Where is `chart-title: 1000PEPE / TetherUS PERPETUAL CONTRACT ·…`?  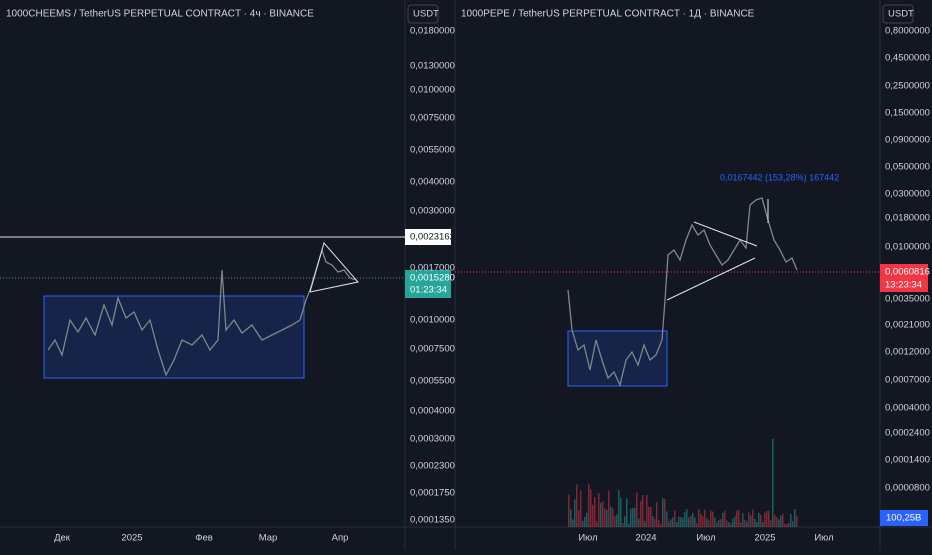
chart-title: 1000PEPE / TetherUS PERPETUAL CONTRACT ·… is located at coordinates (608, 14).